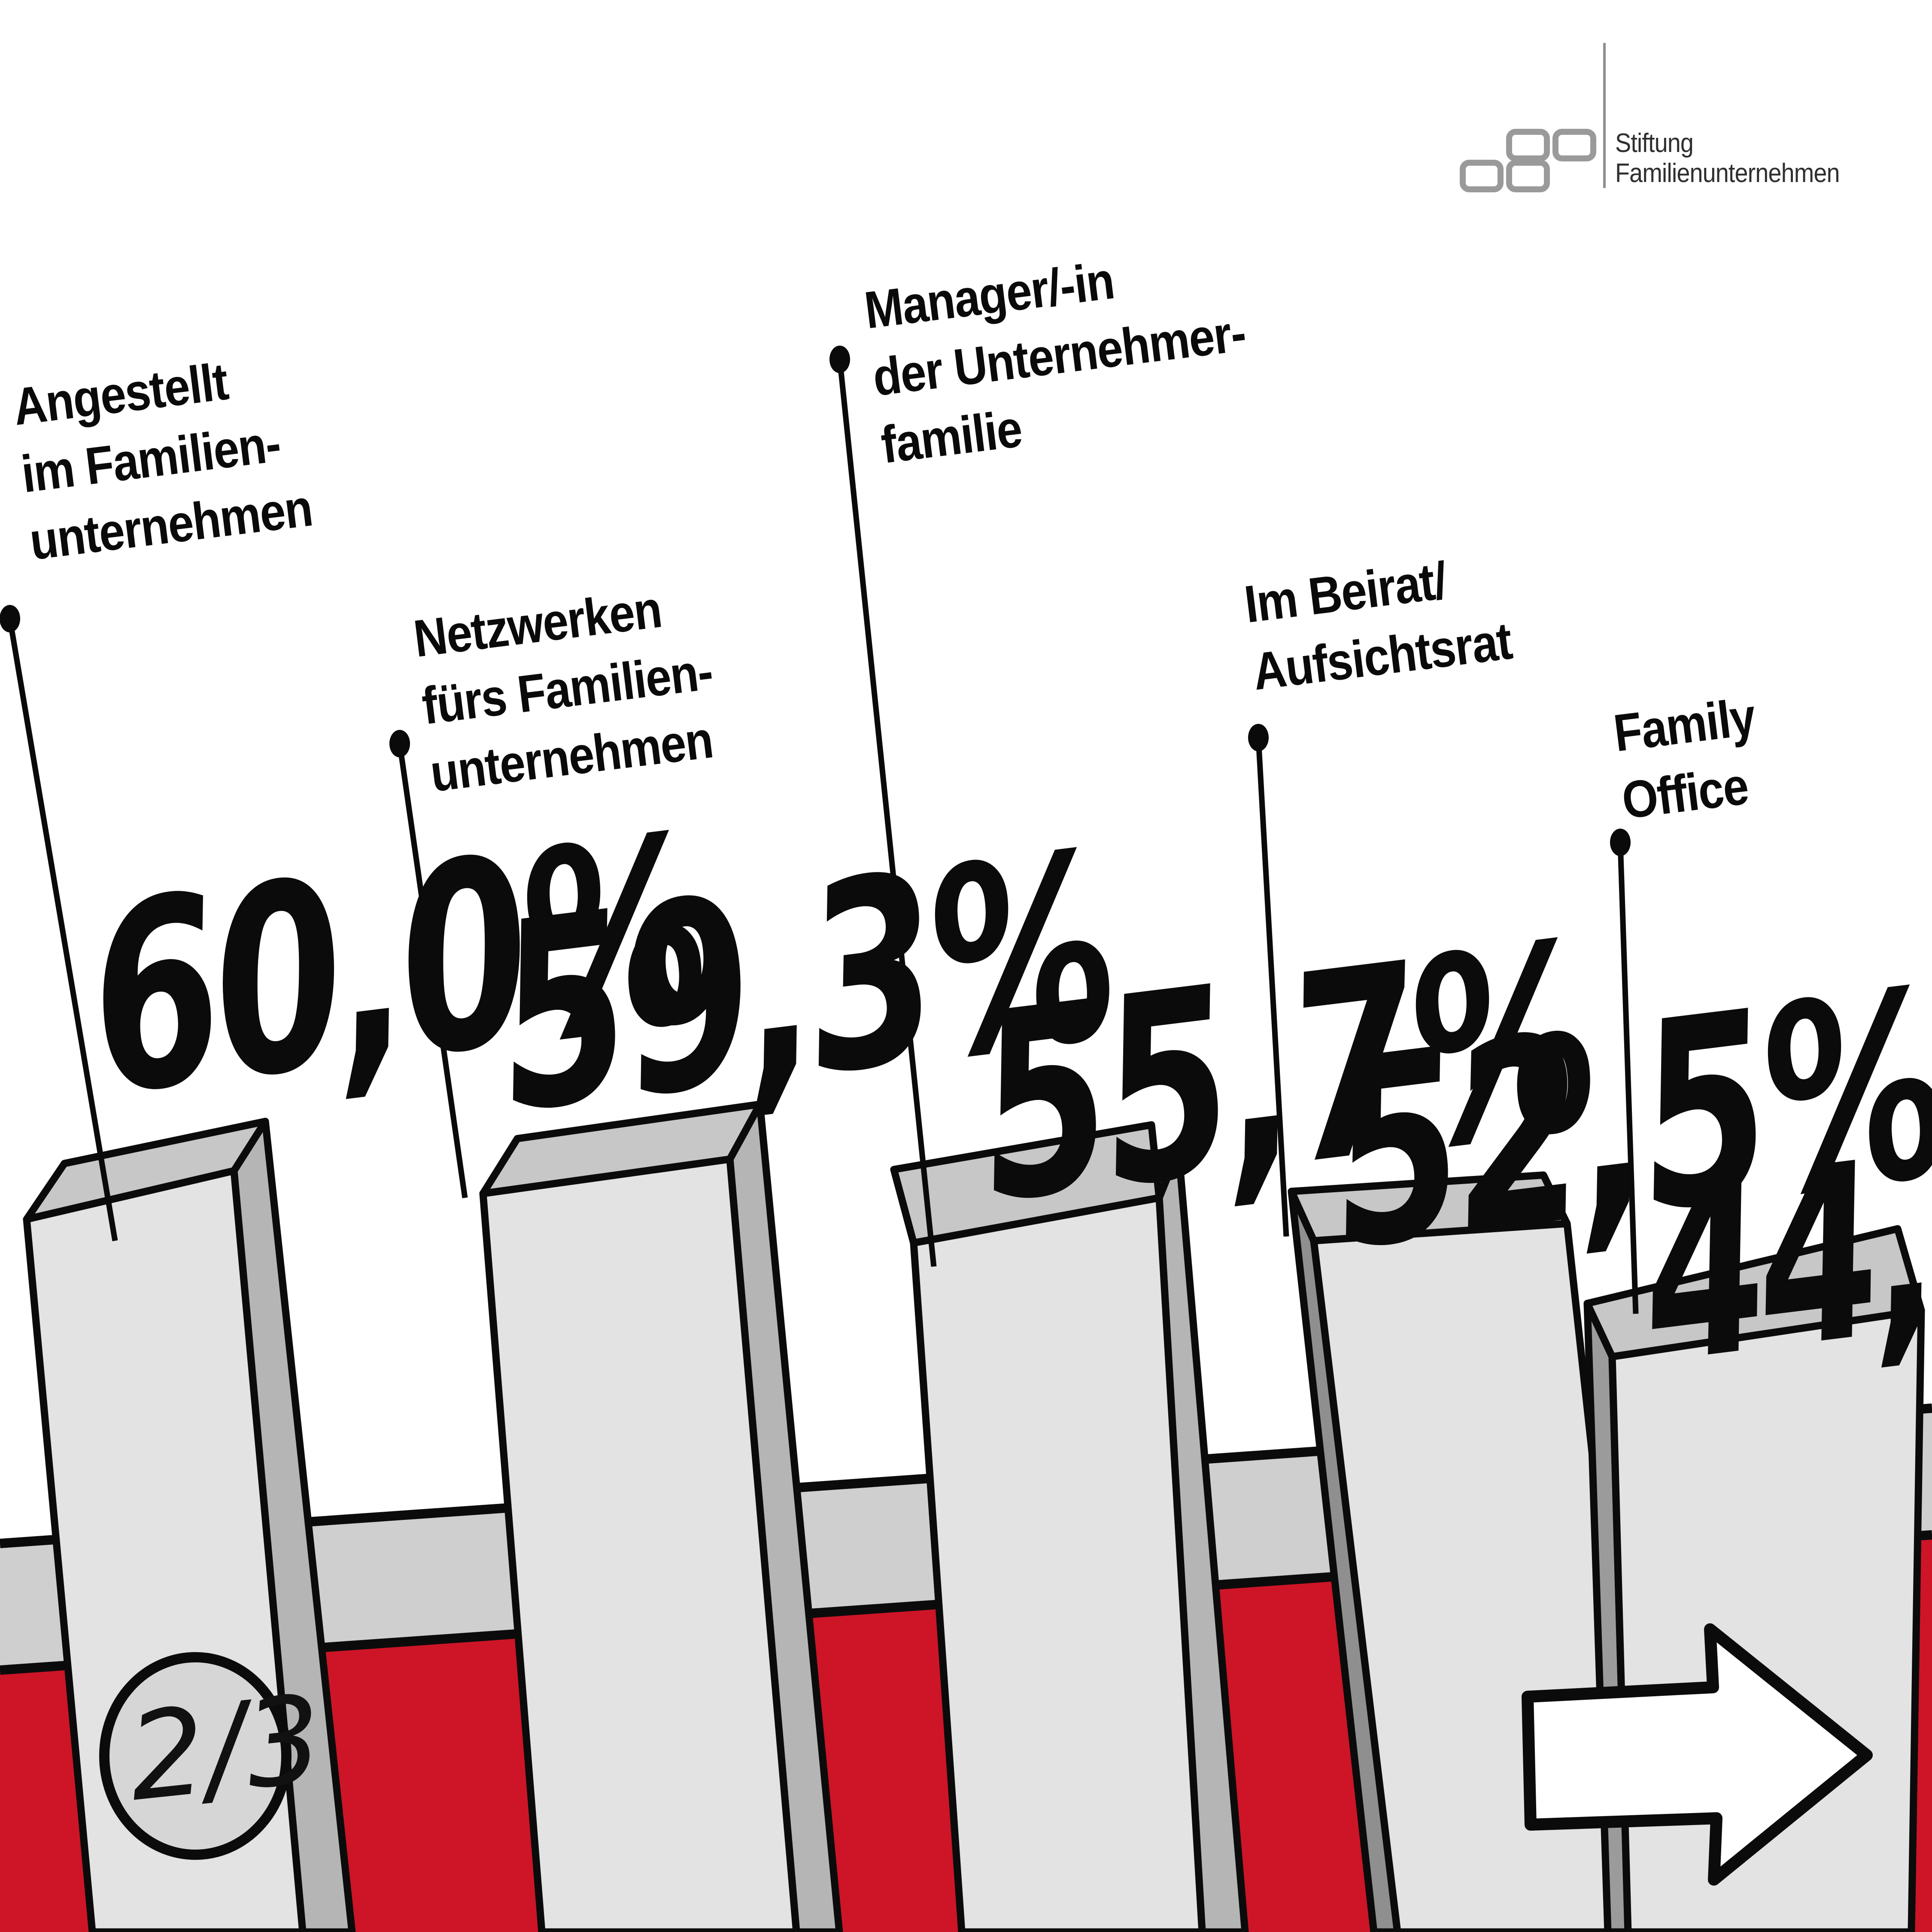 This screenshot has height=1932, width=1932. What do you see at coordinates (1654, 143) in the screenshot?
I see `brand-name-line1: Stiftung` at bounding box center [1654, 143].